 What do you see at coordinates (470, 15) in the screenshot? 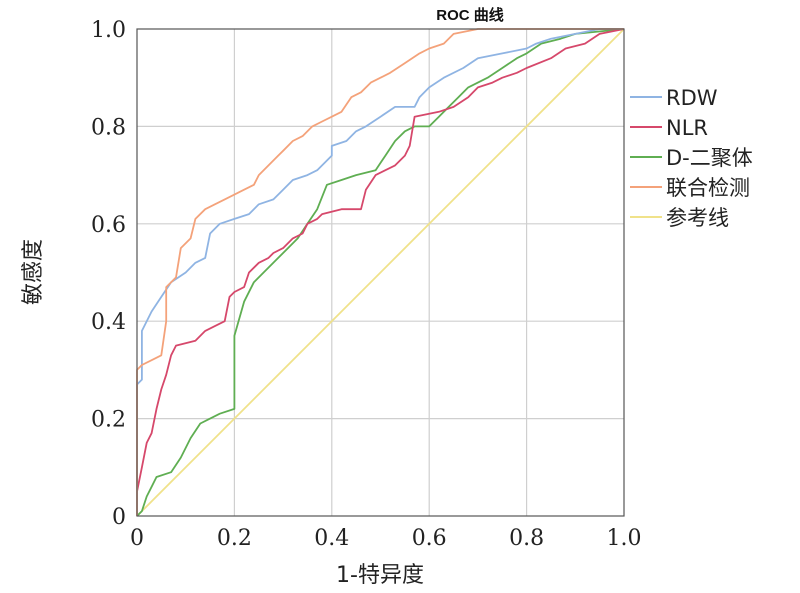
I see `chart-title: ROC 曲线` at bounding box center [470, 15].